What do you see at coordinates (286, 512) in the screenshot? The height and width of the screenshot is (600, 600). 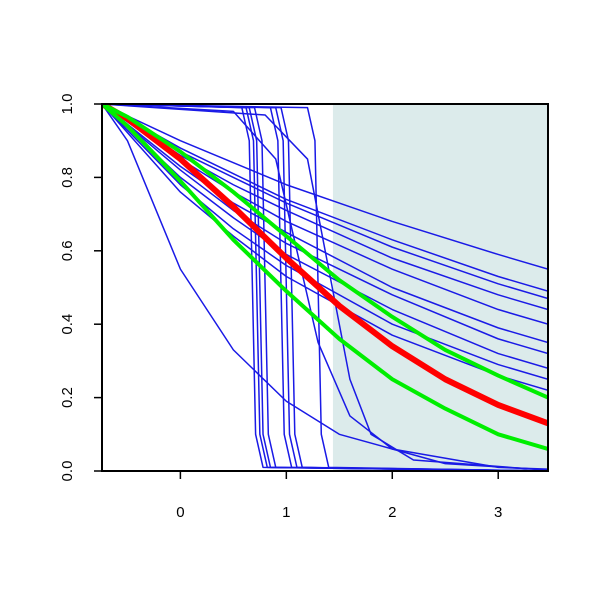 I see `x-tick-label: 1` at bounding box center [286, 512].